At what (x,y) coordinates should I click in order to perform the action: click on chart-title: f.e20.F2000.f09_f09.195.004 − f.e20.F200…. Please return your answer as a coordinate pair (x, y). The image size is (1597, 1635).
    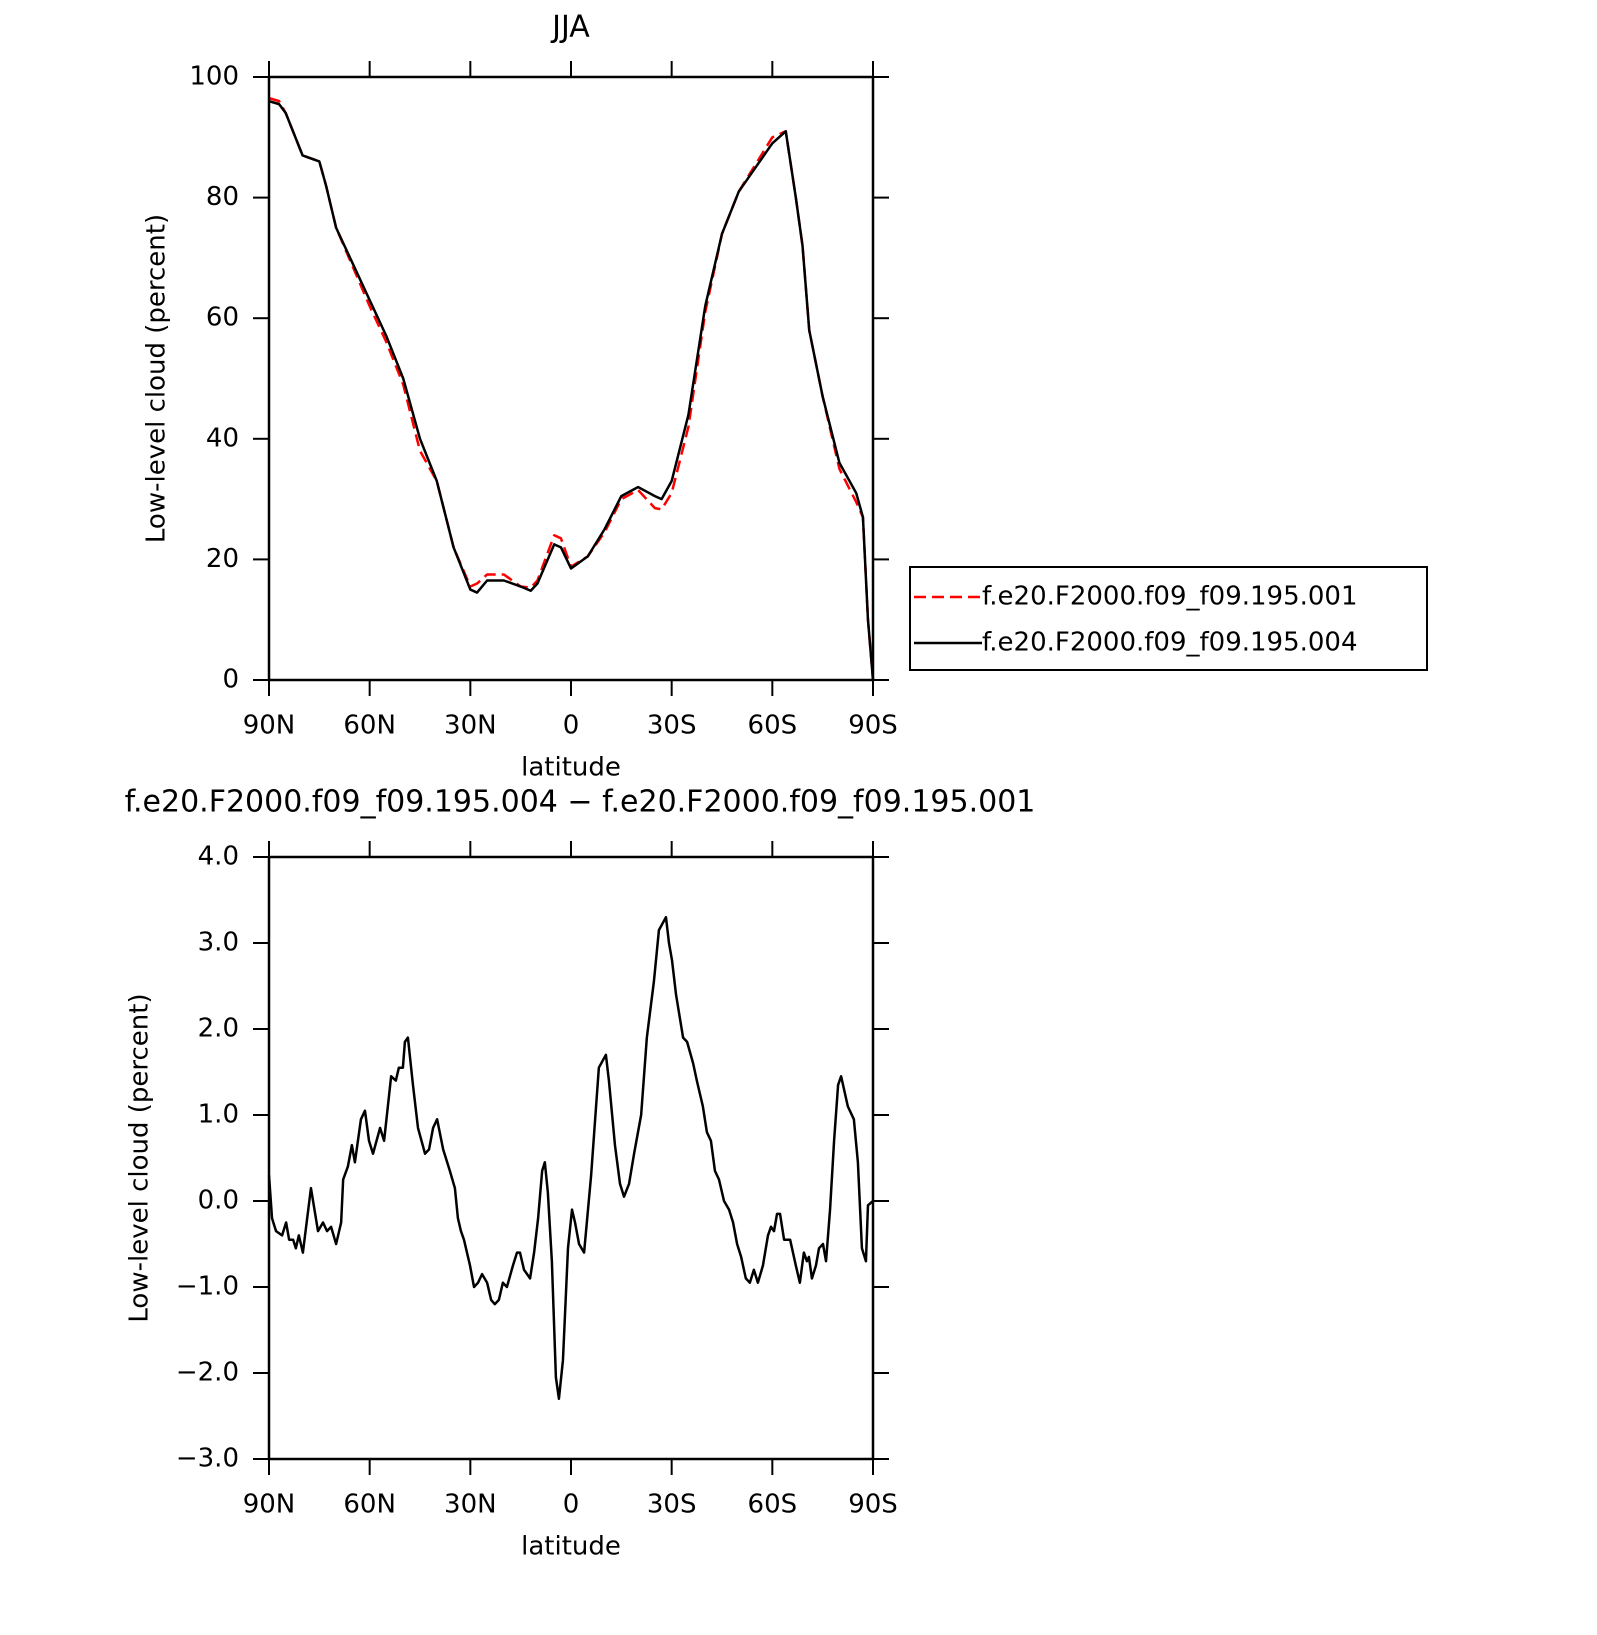
    Looking at the image, I should click on (580, 802).